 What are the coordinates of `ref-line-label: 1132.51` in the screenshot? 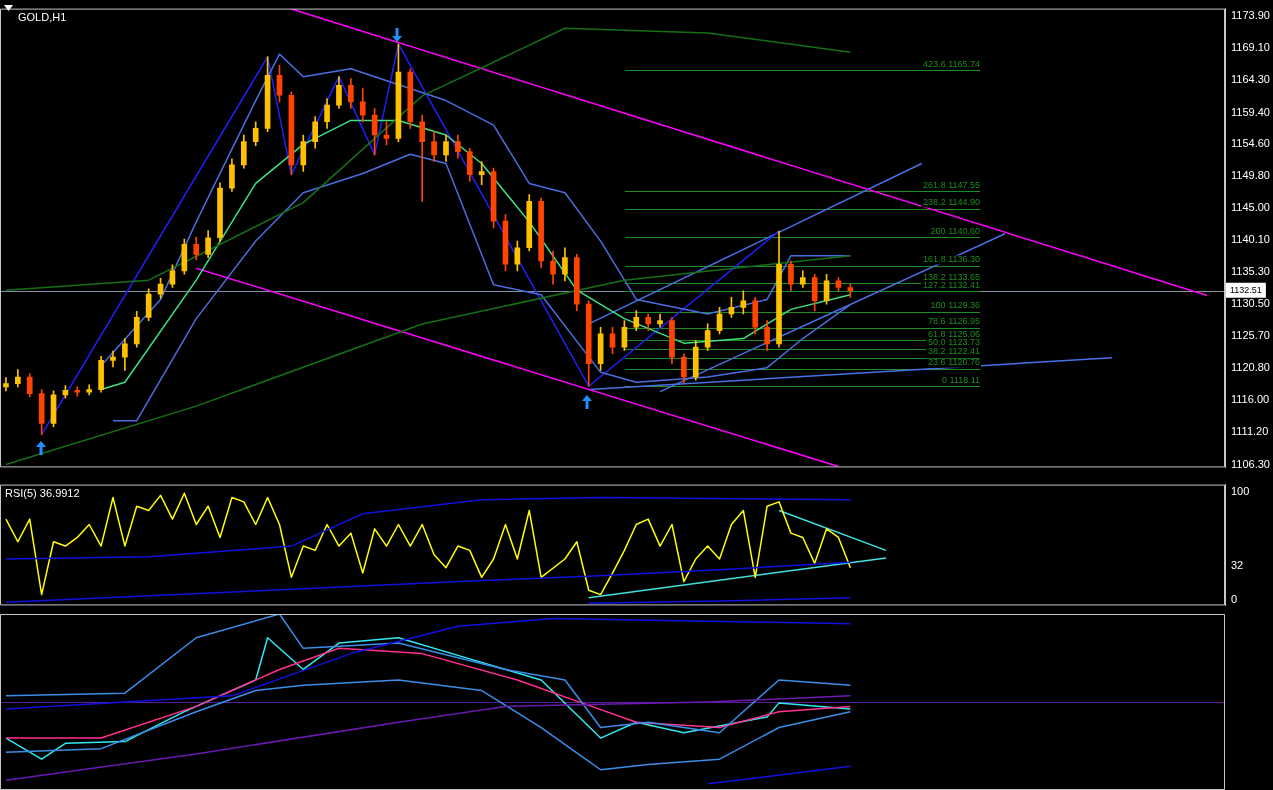 It's located at (1246, 290).